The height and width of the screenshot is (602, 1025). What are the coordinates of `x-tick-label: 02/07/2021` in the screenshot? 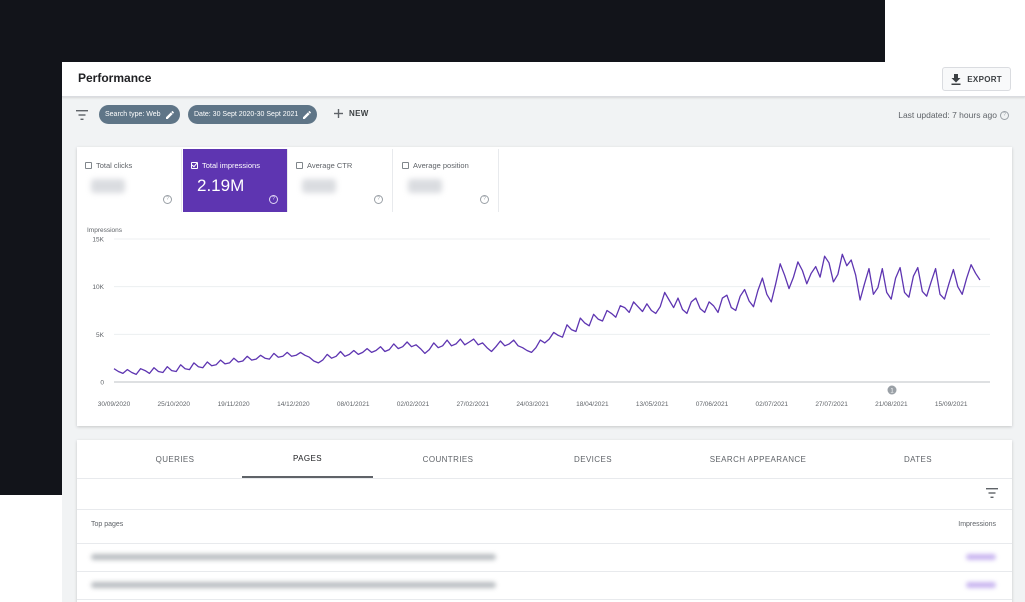 It's located at (772, 404).